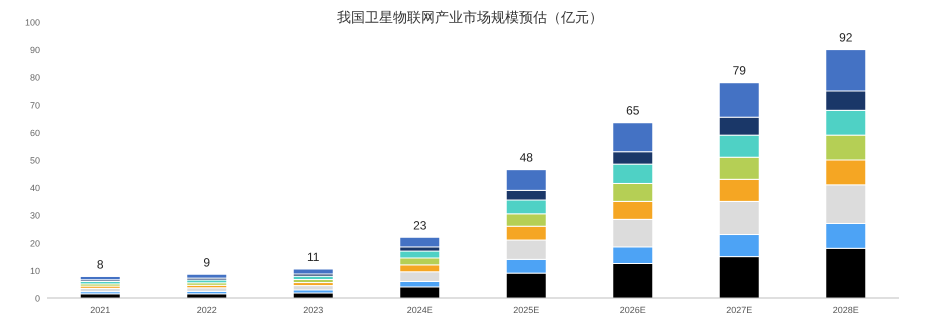 This screenshot has width=946, height=320. What do you see at coordinates (313, 257) in the screenshot?
I see `total-label: 11` at bounding box center [313, 257].